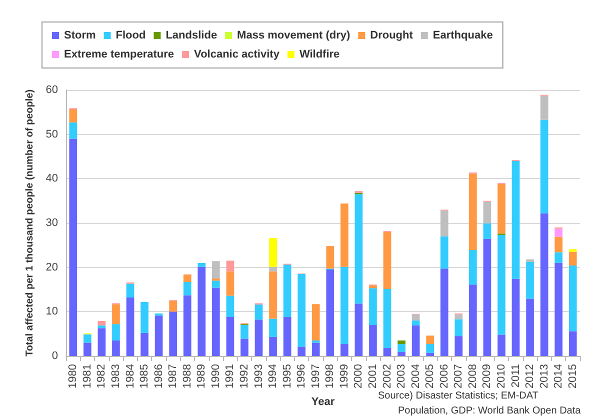 The image size is (616, 419). Describe the element at coordinates (102, 376) in the screenshot. I see `x-tick-label: 1982` at that location.